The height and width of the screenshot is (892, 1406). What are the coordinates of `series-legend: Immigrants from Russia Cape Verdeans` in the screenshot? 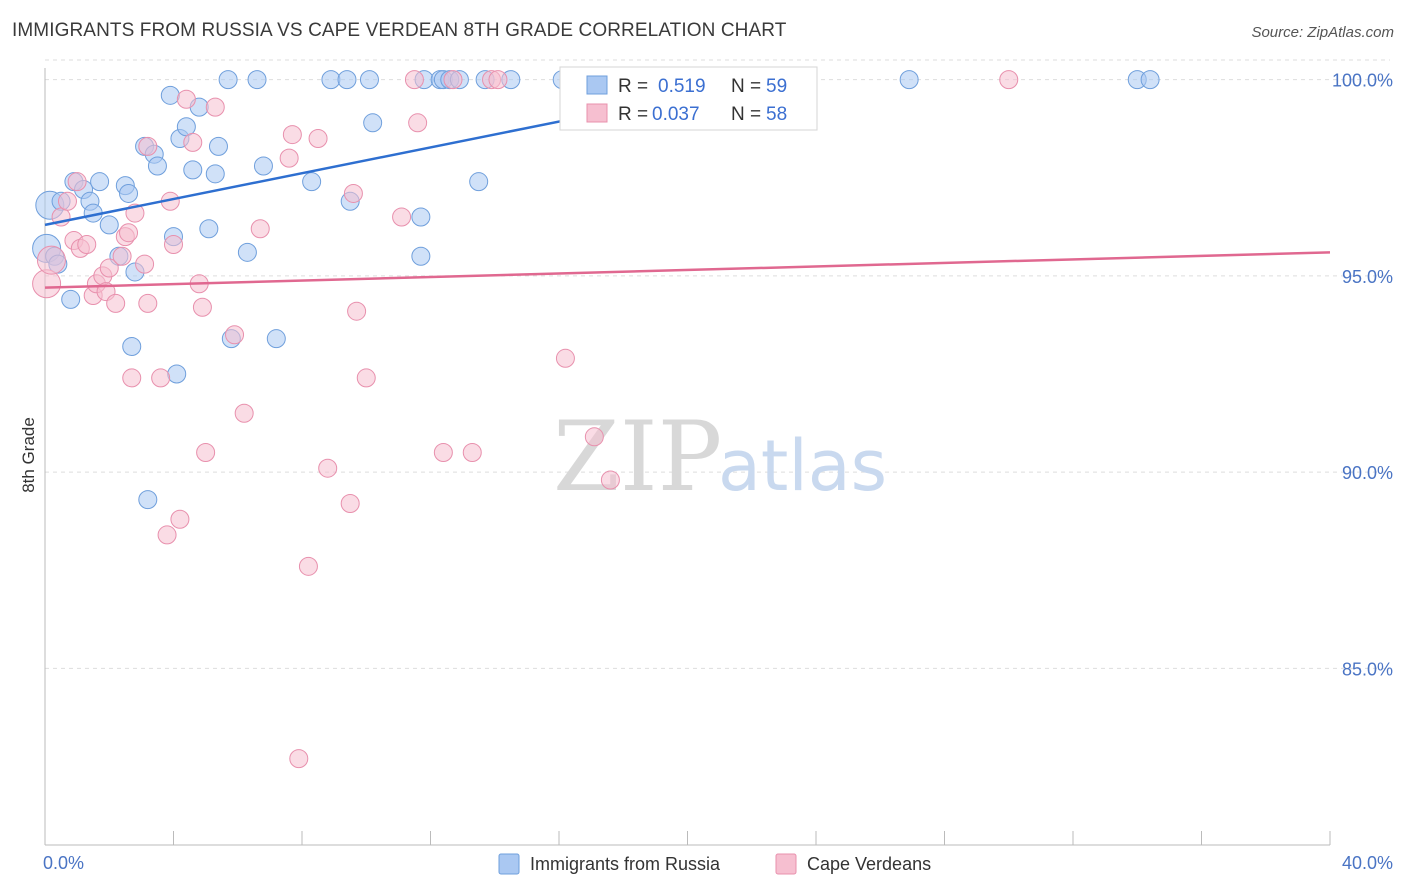 It's located at (714, 864).